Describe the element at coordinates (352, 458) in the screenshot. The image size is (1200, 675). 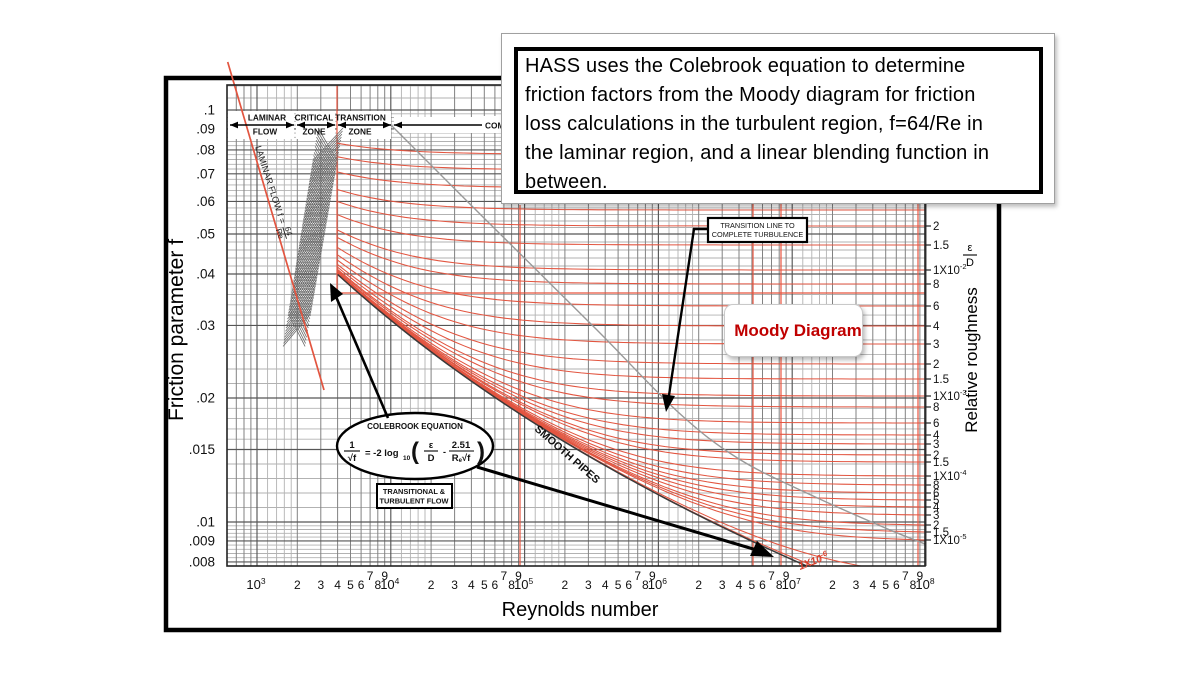
I see `svg-text: √f` at that location.